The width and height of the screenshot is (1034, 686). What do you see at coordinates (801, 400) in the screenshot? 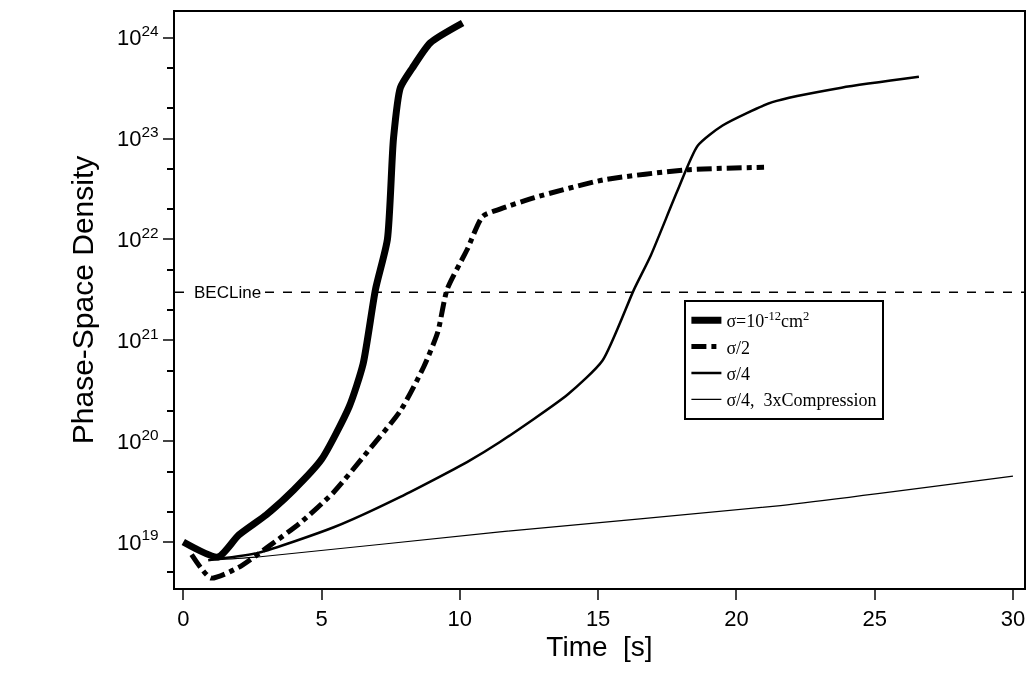
I see `legend-label: σ/4, 3xCompression` at bounding box center [801, 400].